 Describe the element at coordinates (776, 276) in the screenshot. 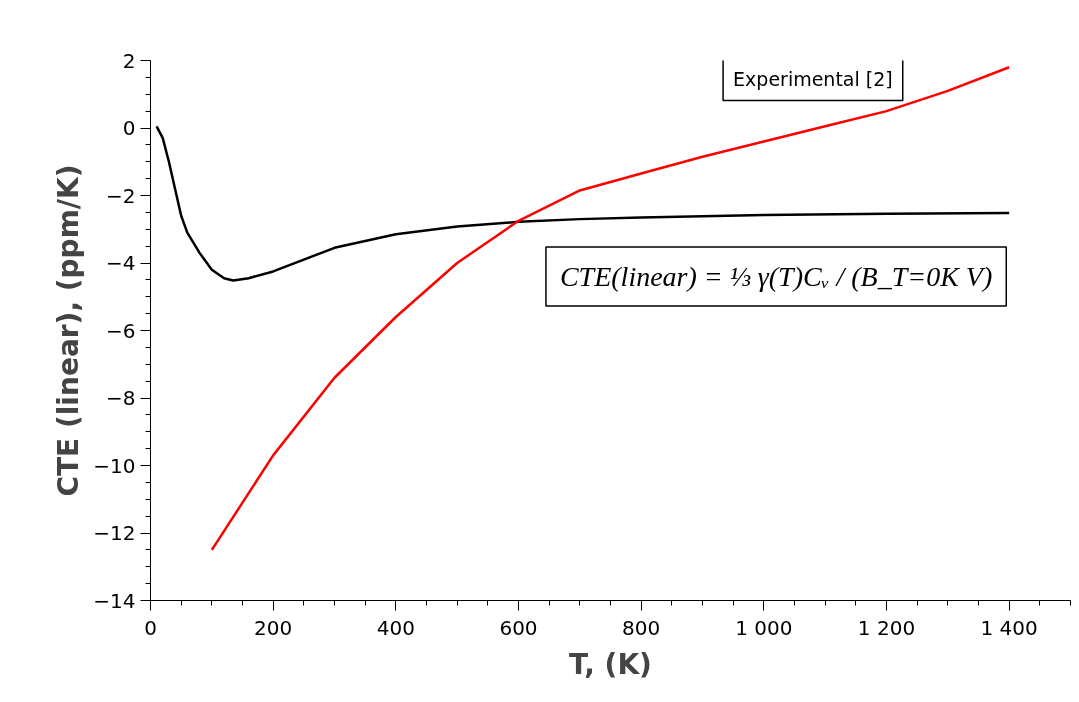

I see `annotation: CTE(linear) = ⅓ γ(T)Cᵥ / (B_T=0K V)` at that location.